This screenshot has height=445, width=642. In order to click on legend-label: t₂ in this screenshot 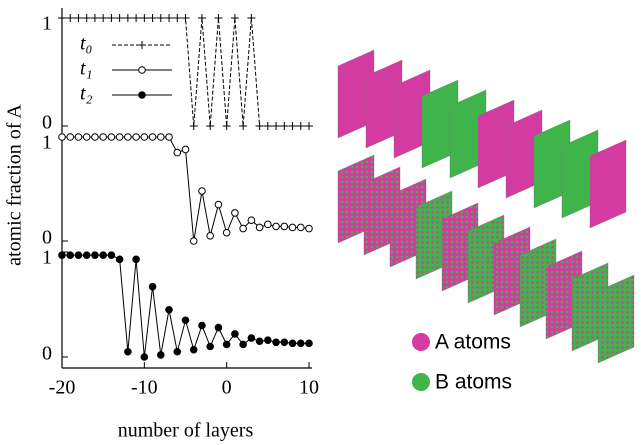, I will do `click(86, 94)`.